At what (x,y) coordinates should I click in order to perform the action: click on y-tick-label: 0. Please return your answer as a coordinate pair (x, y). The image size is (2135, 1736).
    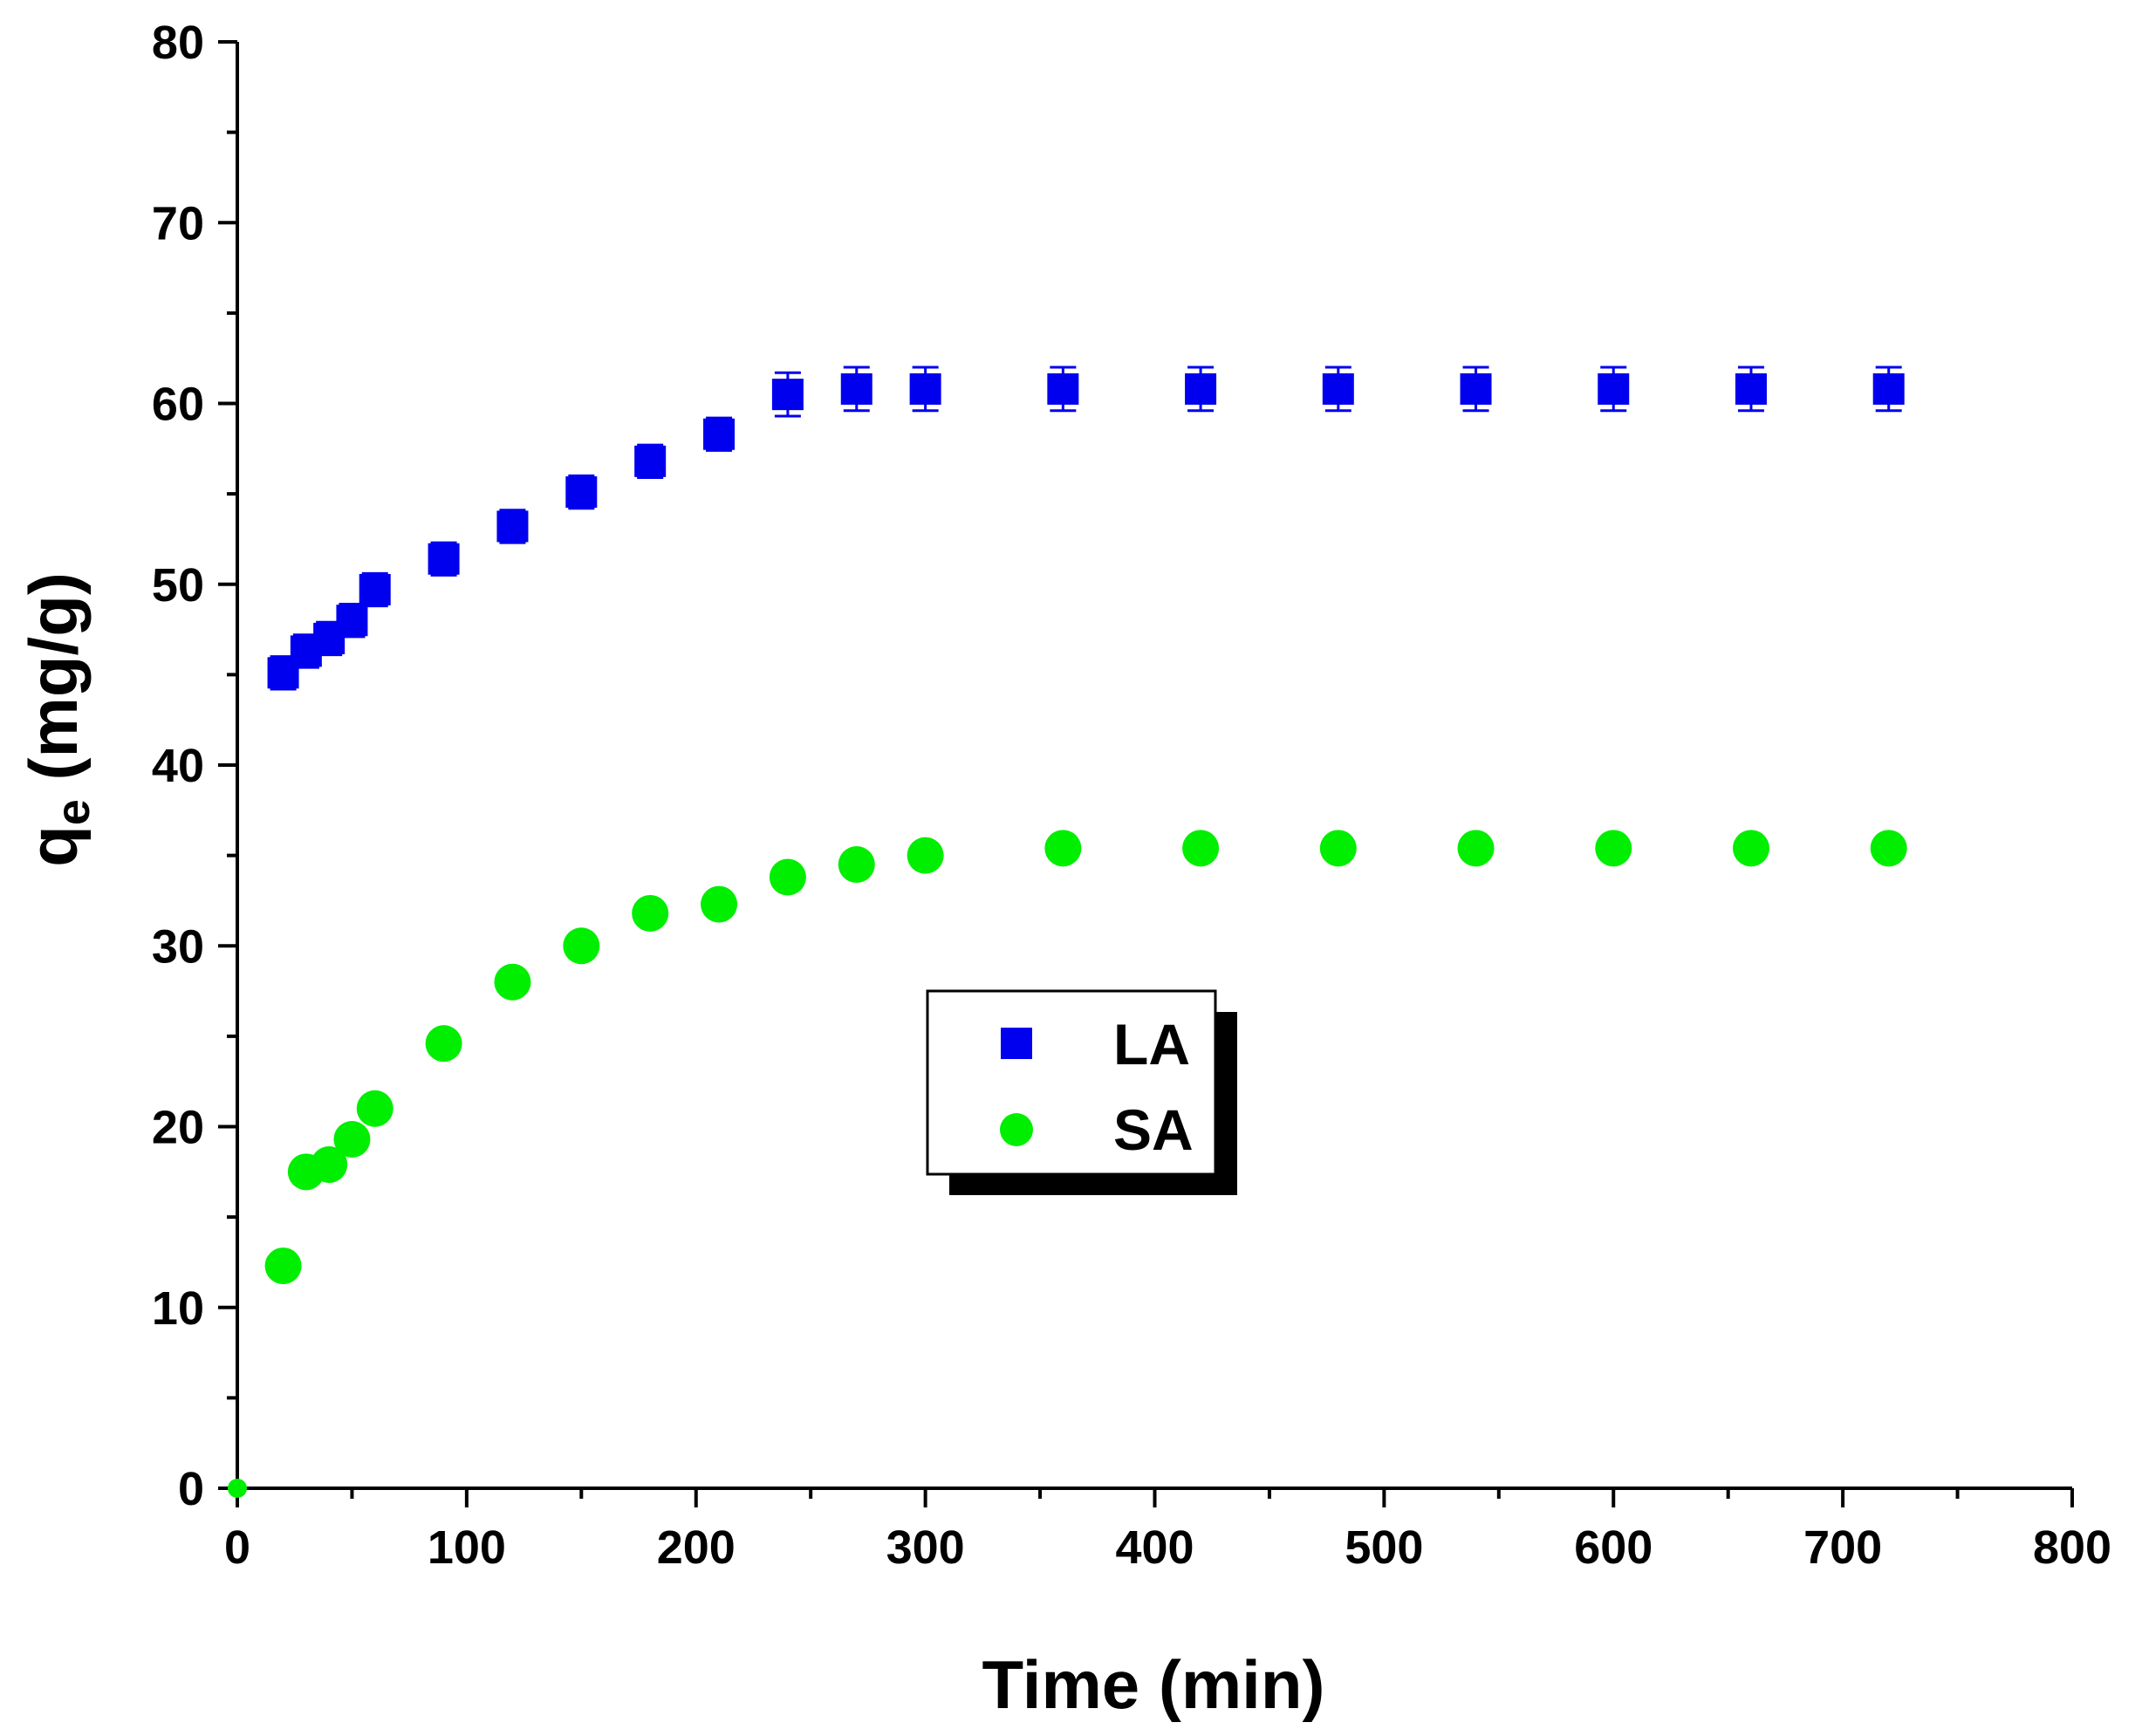
    Looking at the image, I should click on (191, 1489).